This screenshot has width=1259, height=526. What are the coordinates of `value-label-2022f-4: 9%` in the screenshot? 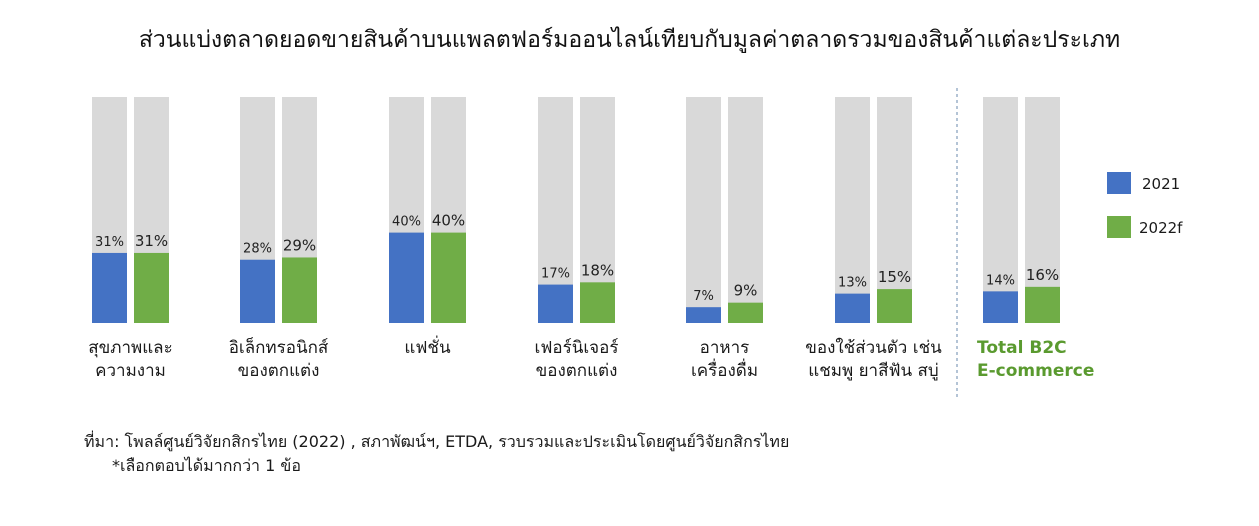 It's located at (746, 291).